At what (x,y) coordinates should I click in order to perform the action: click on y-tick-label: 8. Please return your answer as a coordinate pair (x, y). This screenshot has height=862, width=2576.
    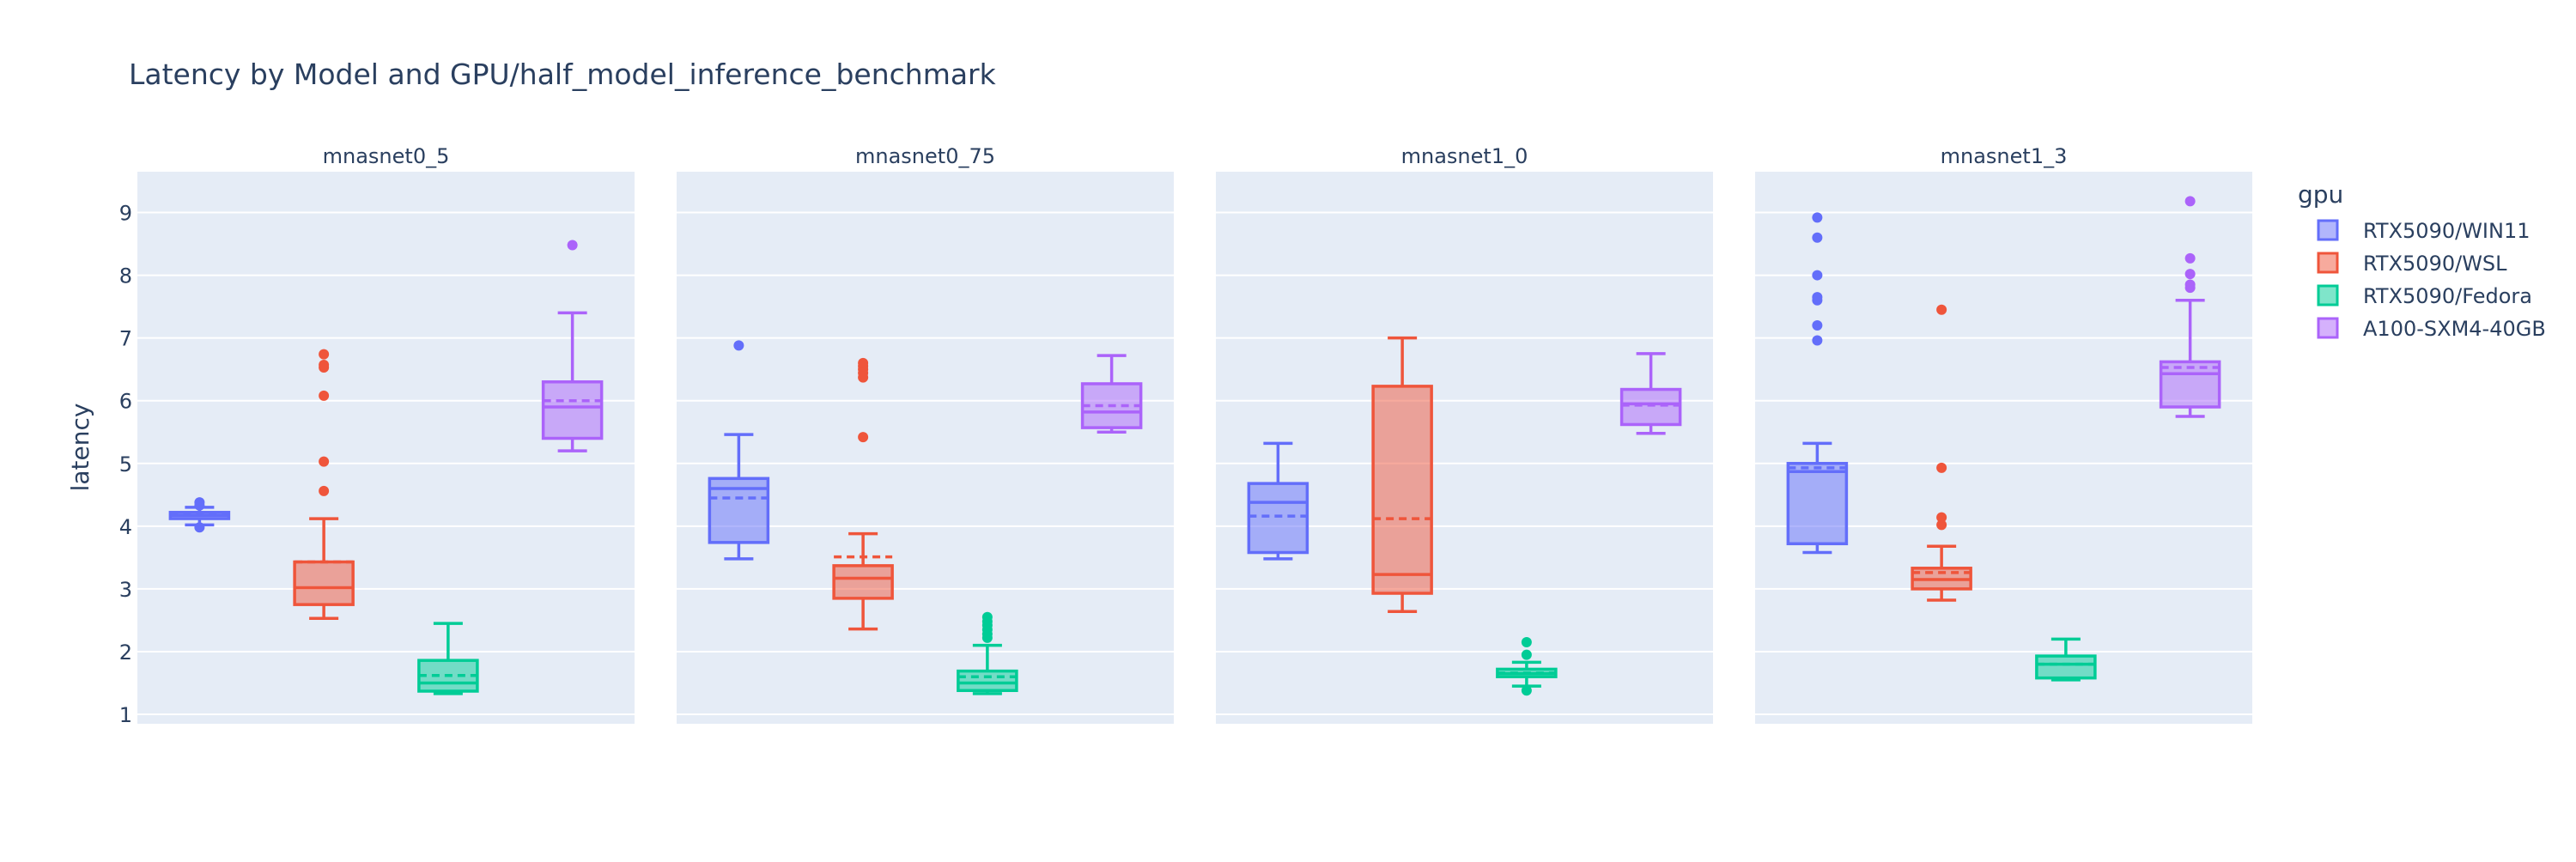
    Looking at the image, I should click on (126, 276).